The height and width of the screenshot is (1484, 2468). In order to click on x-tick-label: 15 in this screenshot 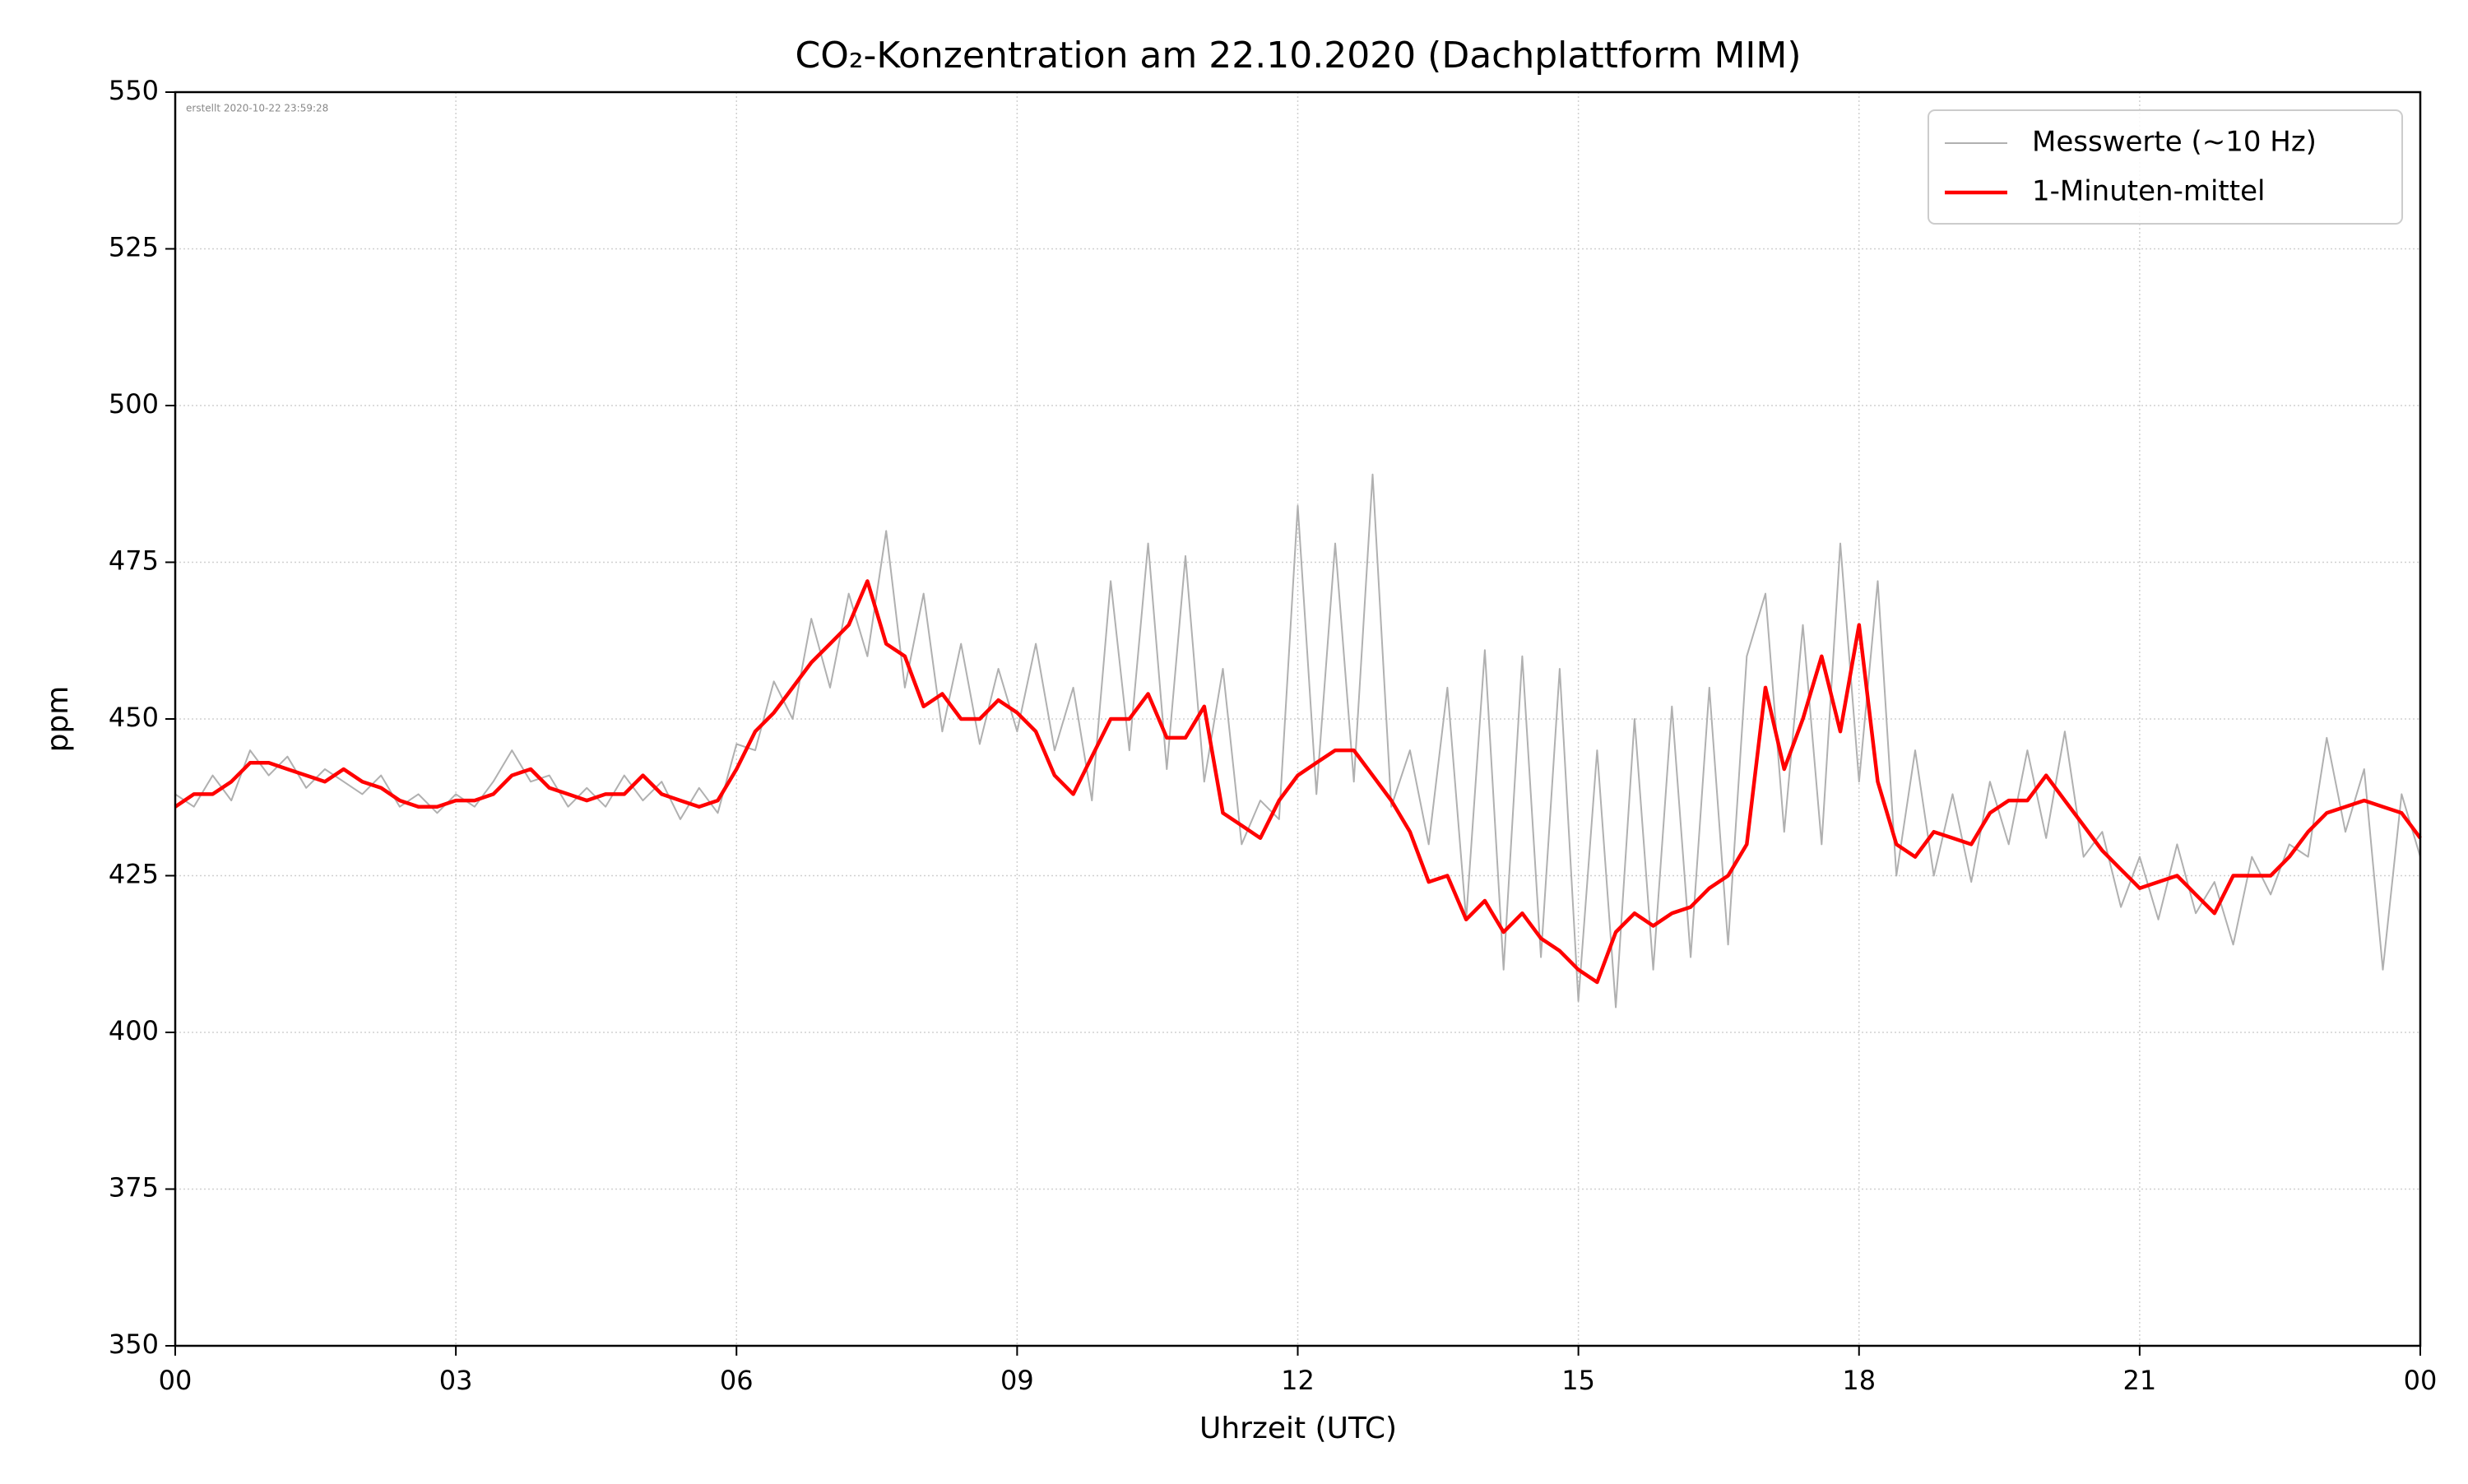, I will do `click(1578, 1380)`.